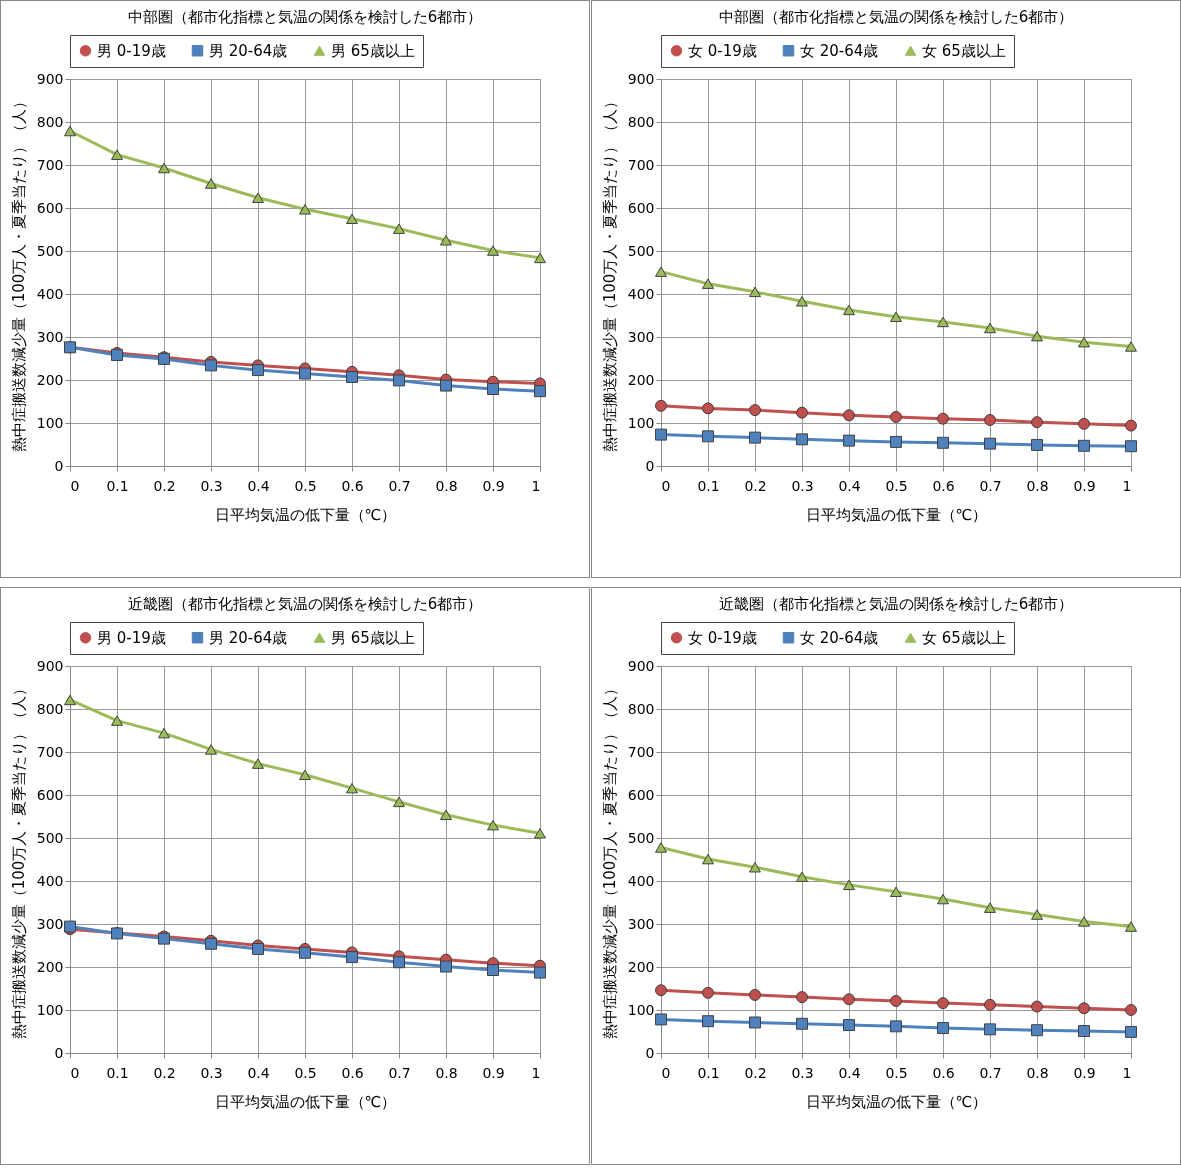 Image resolution: width=1181 pixels, height=1173 pixels. I want to click on y-tick-label: 300, so click(50, 923).